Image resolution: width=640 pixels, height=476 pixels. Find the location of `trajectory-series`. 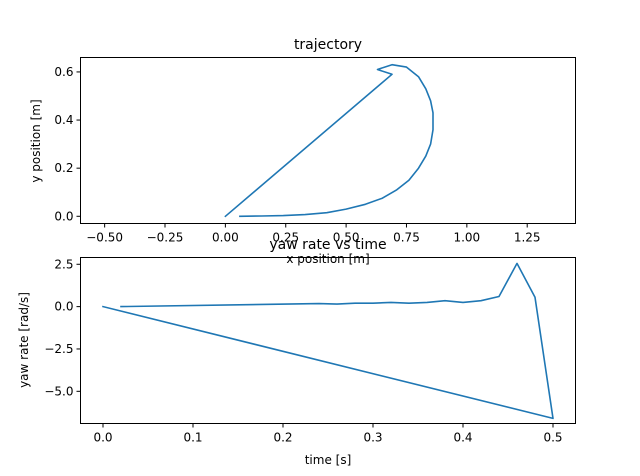

trajectory-series is located at coordinates (329, 140).